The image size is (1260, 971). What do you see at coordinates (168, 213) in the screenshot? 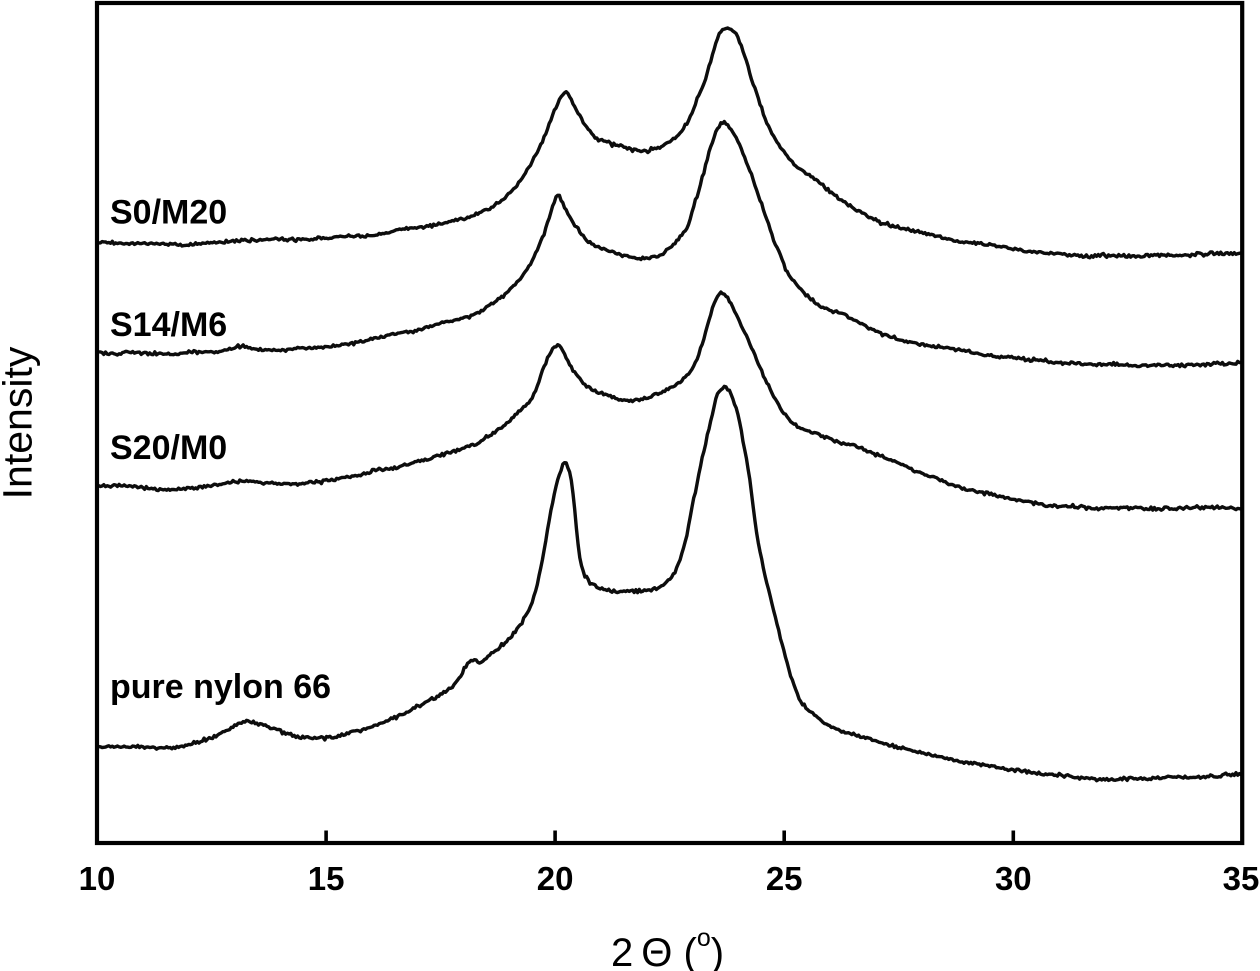
I see `svg-text: S0/M20` at bounding box center [168, 213].